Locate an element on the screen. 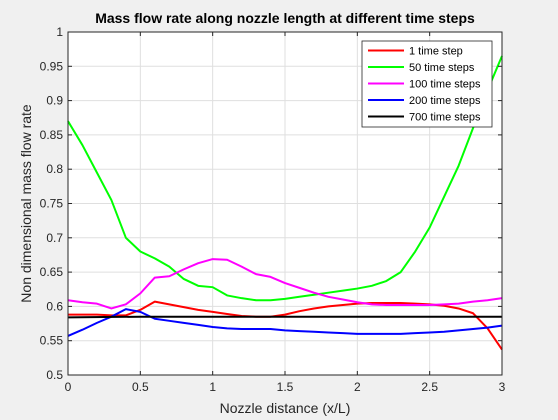  x-tick-label: 0 is located at coordinates (68, 387).